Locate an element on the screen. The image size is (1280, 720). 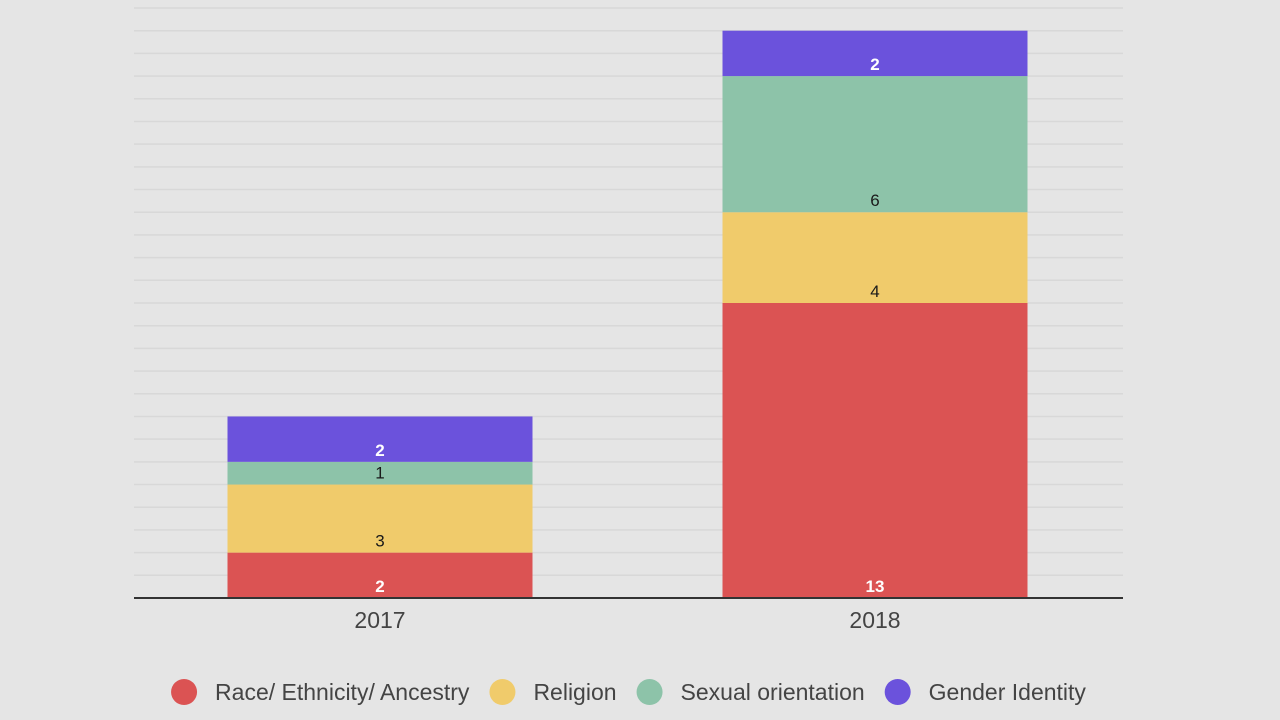
bar-segment-sexual-orientation-2017 is located at coordinates (380, 473).